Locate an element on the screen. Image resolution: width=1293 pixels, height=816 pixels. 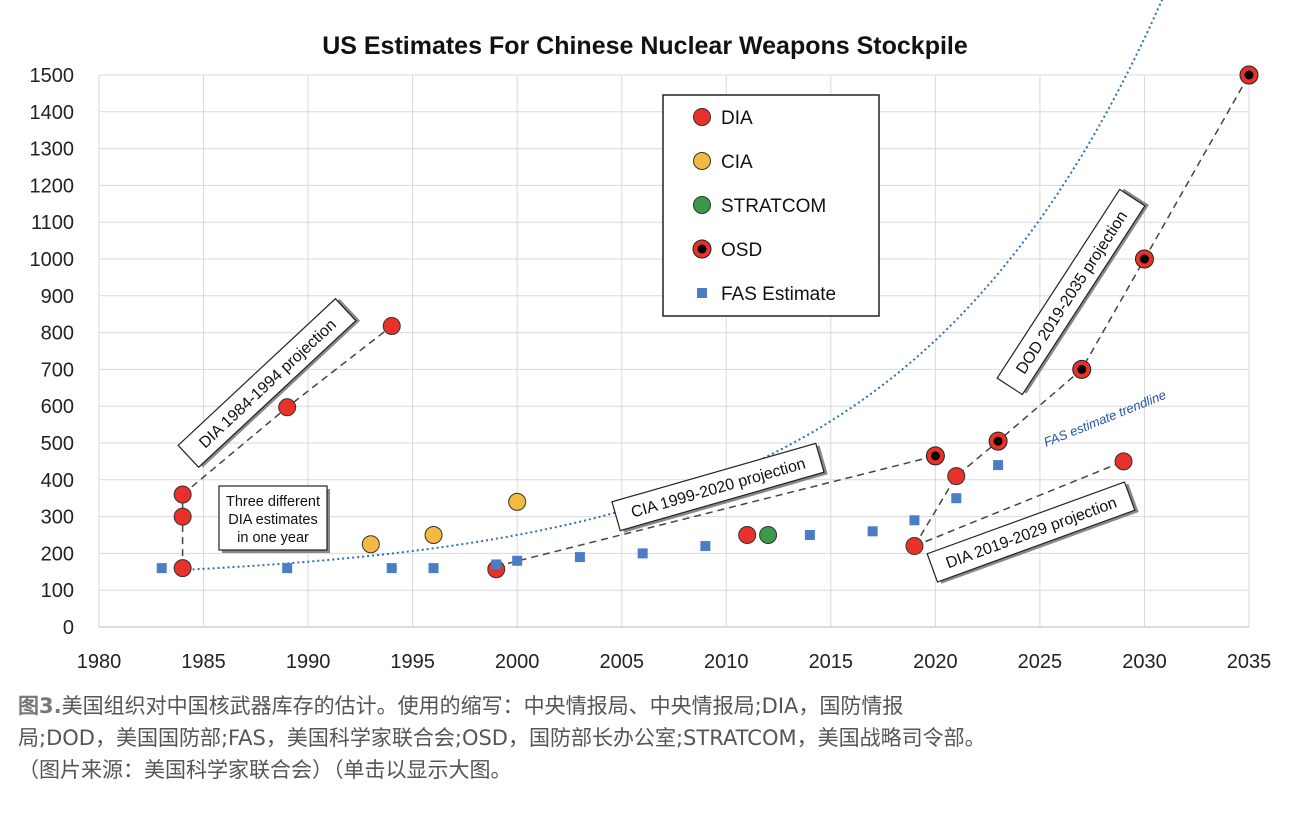
y-tick-label: 1100 is located at coordinates (52, 223).